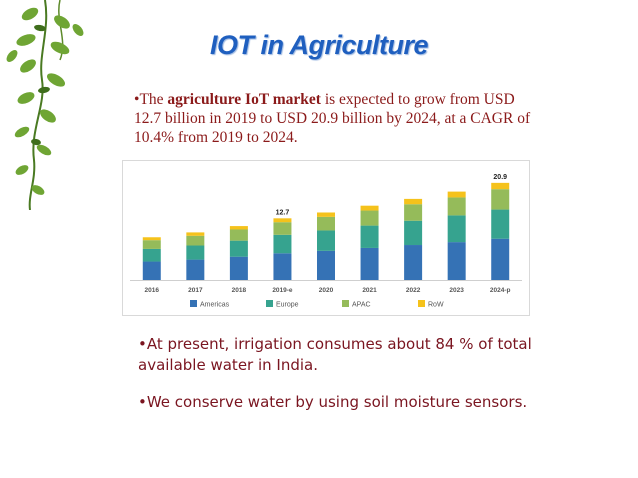  Describe the element at coordinates (421, 303) in the screenshot. I see `legend-swatch-row` at that location.